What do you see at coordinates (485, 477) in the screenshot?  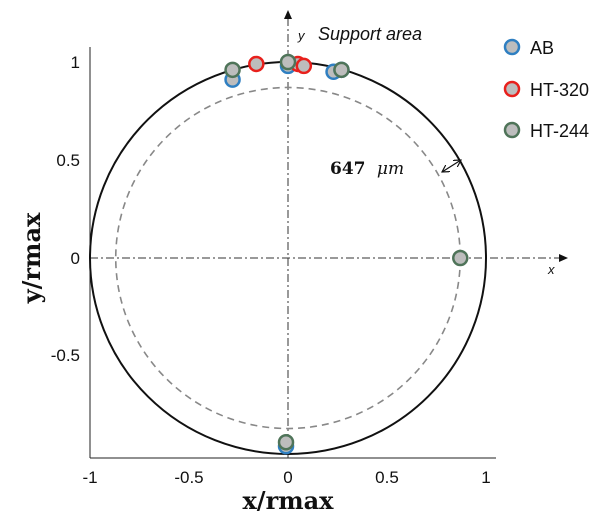 I see `x-tick-label: 1` at bounding box center [485, 477].